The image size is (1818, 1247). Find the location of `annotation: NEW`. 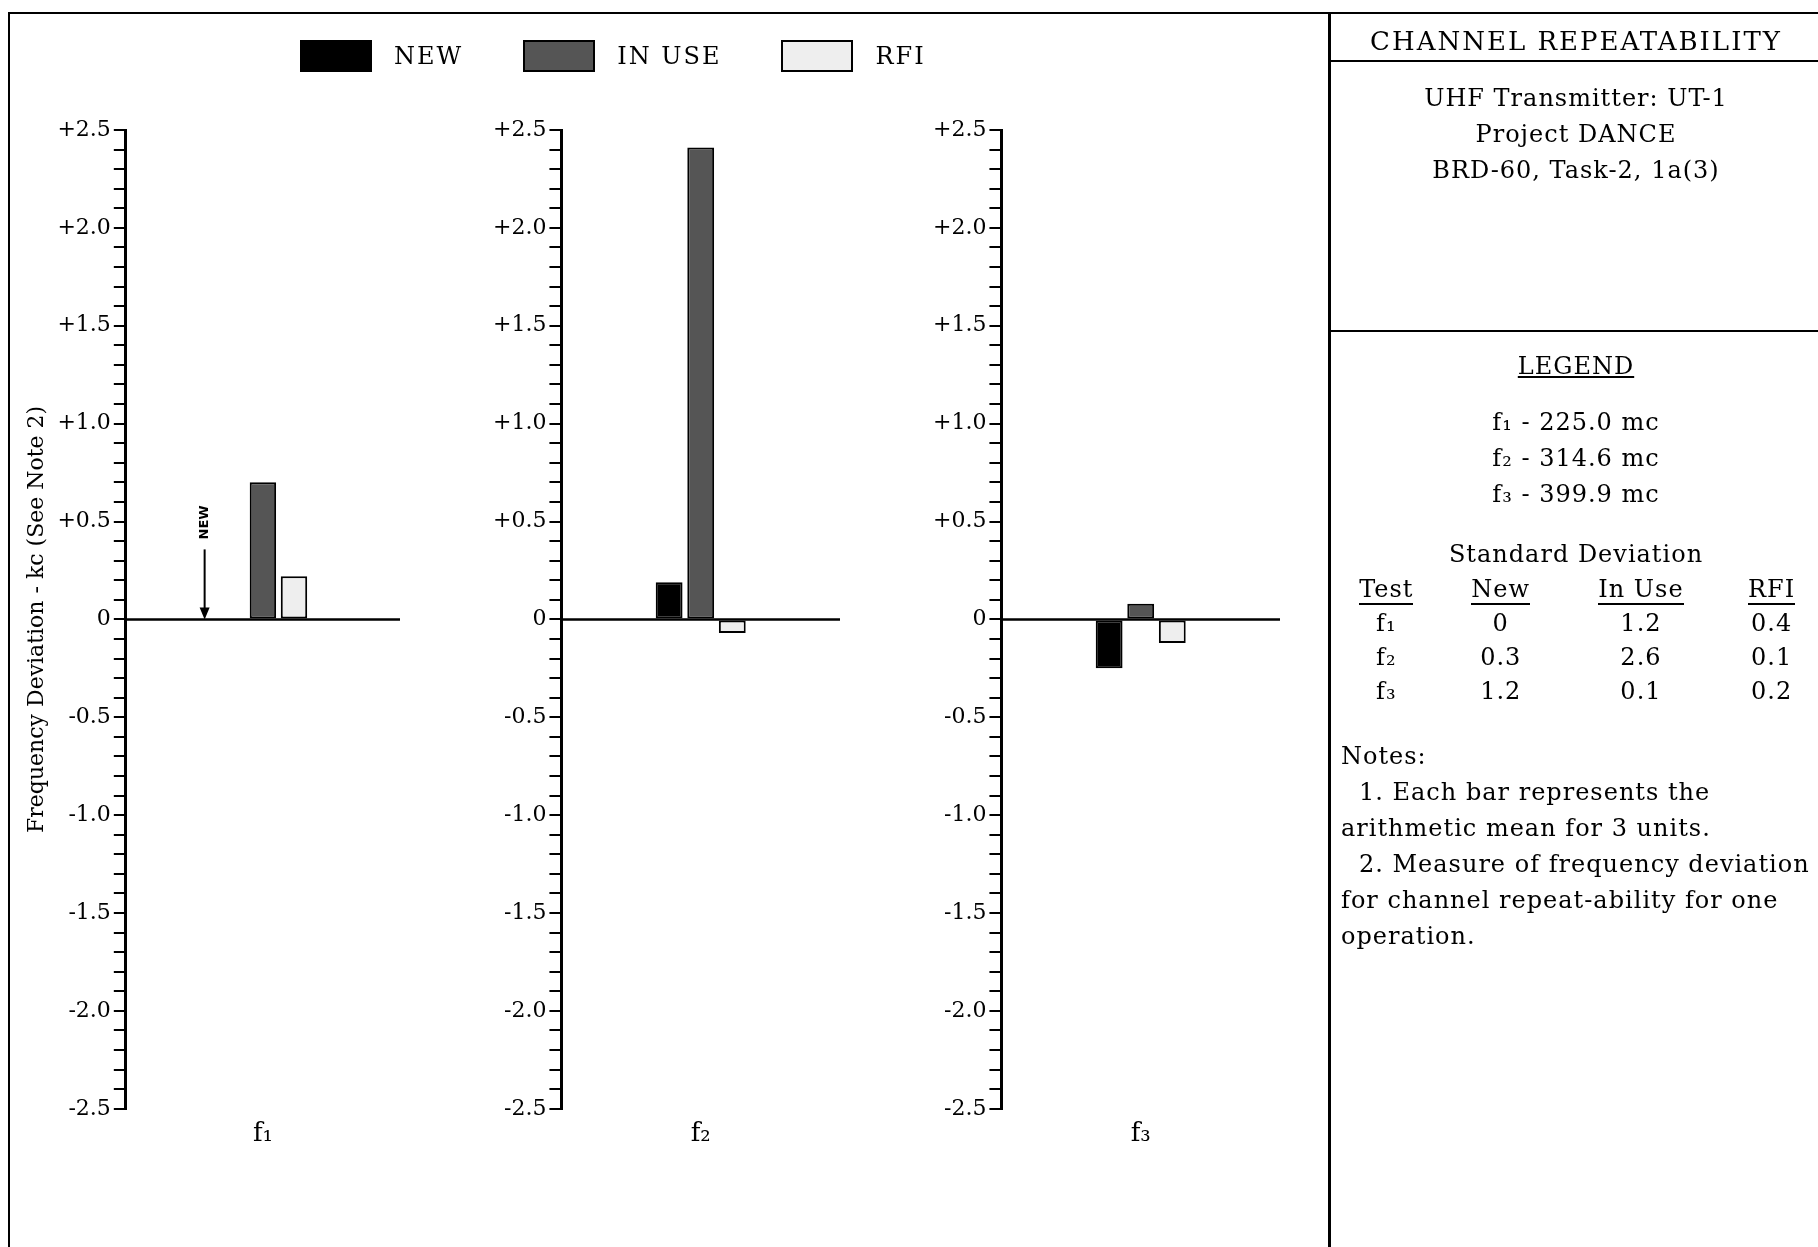

annotation: NEW is located at coordinates (204, 522).